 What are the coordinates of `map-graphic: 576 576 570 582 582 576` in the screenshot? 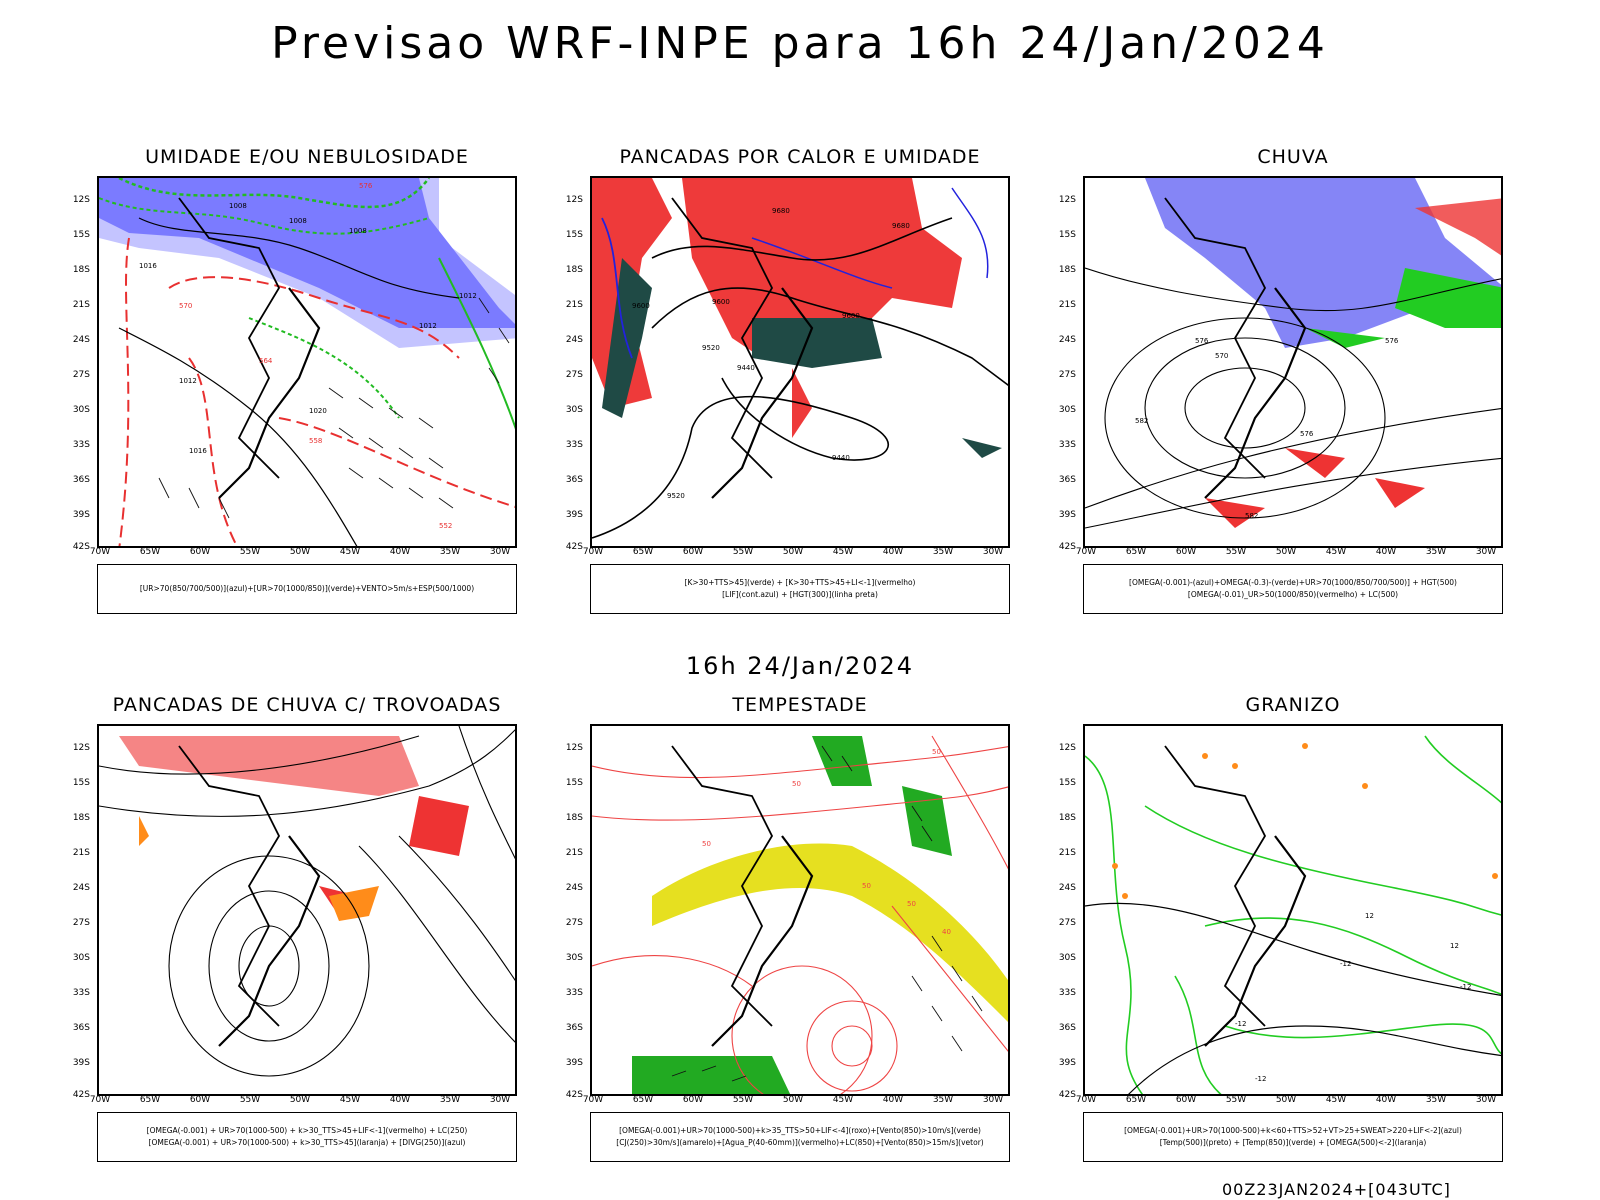 It's located at (1293, 353).